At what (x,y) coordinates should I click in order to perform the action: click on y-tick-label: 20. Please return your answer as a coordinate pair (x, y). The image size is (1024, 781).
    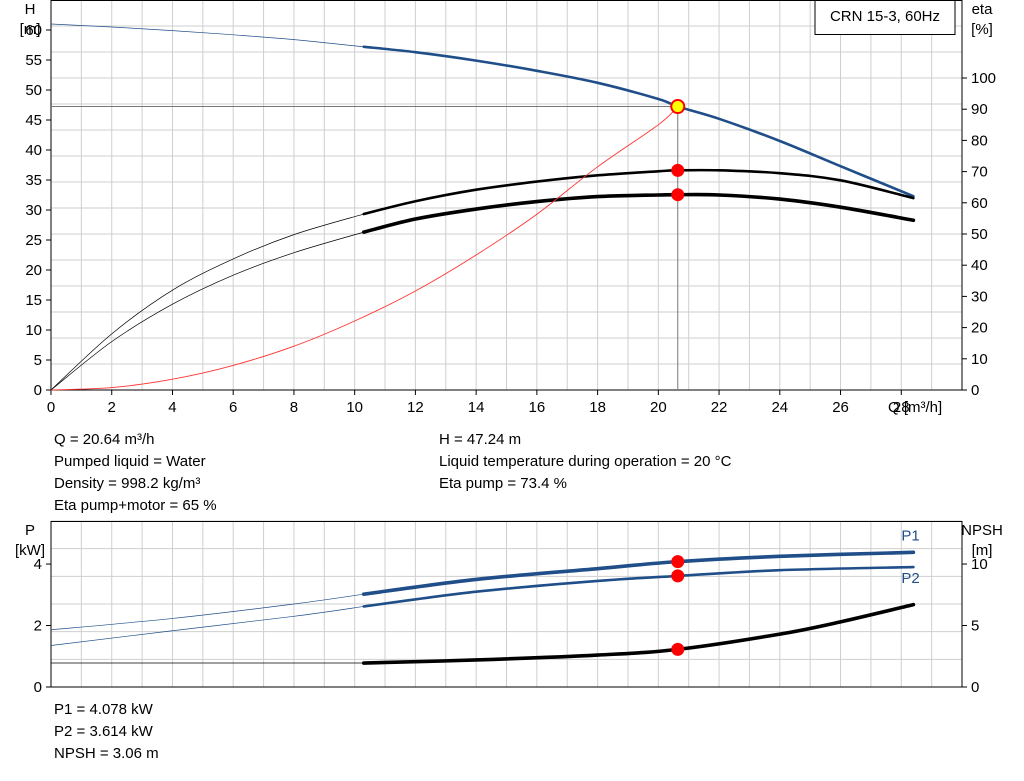
    Looking at the image, I should click on (33, 270).